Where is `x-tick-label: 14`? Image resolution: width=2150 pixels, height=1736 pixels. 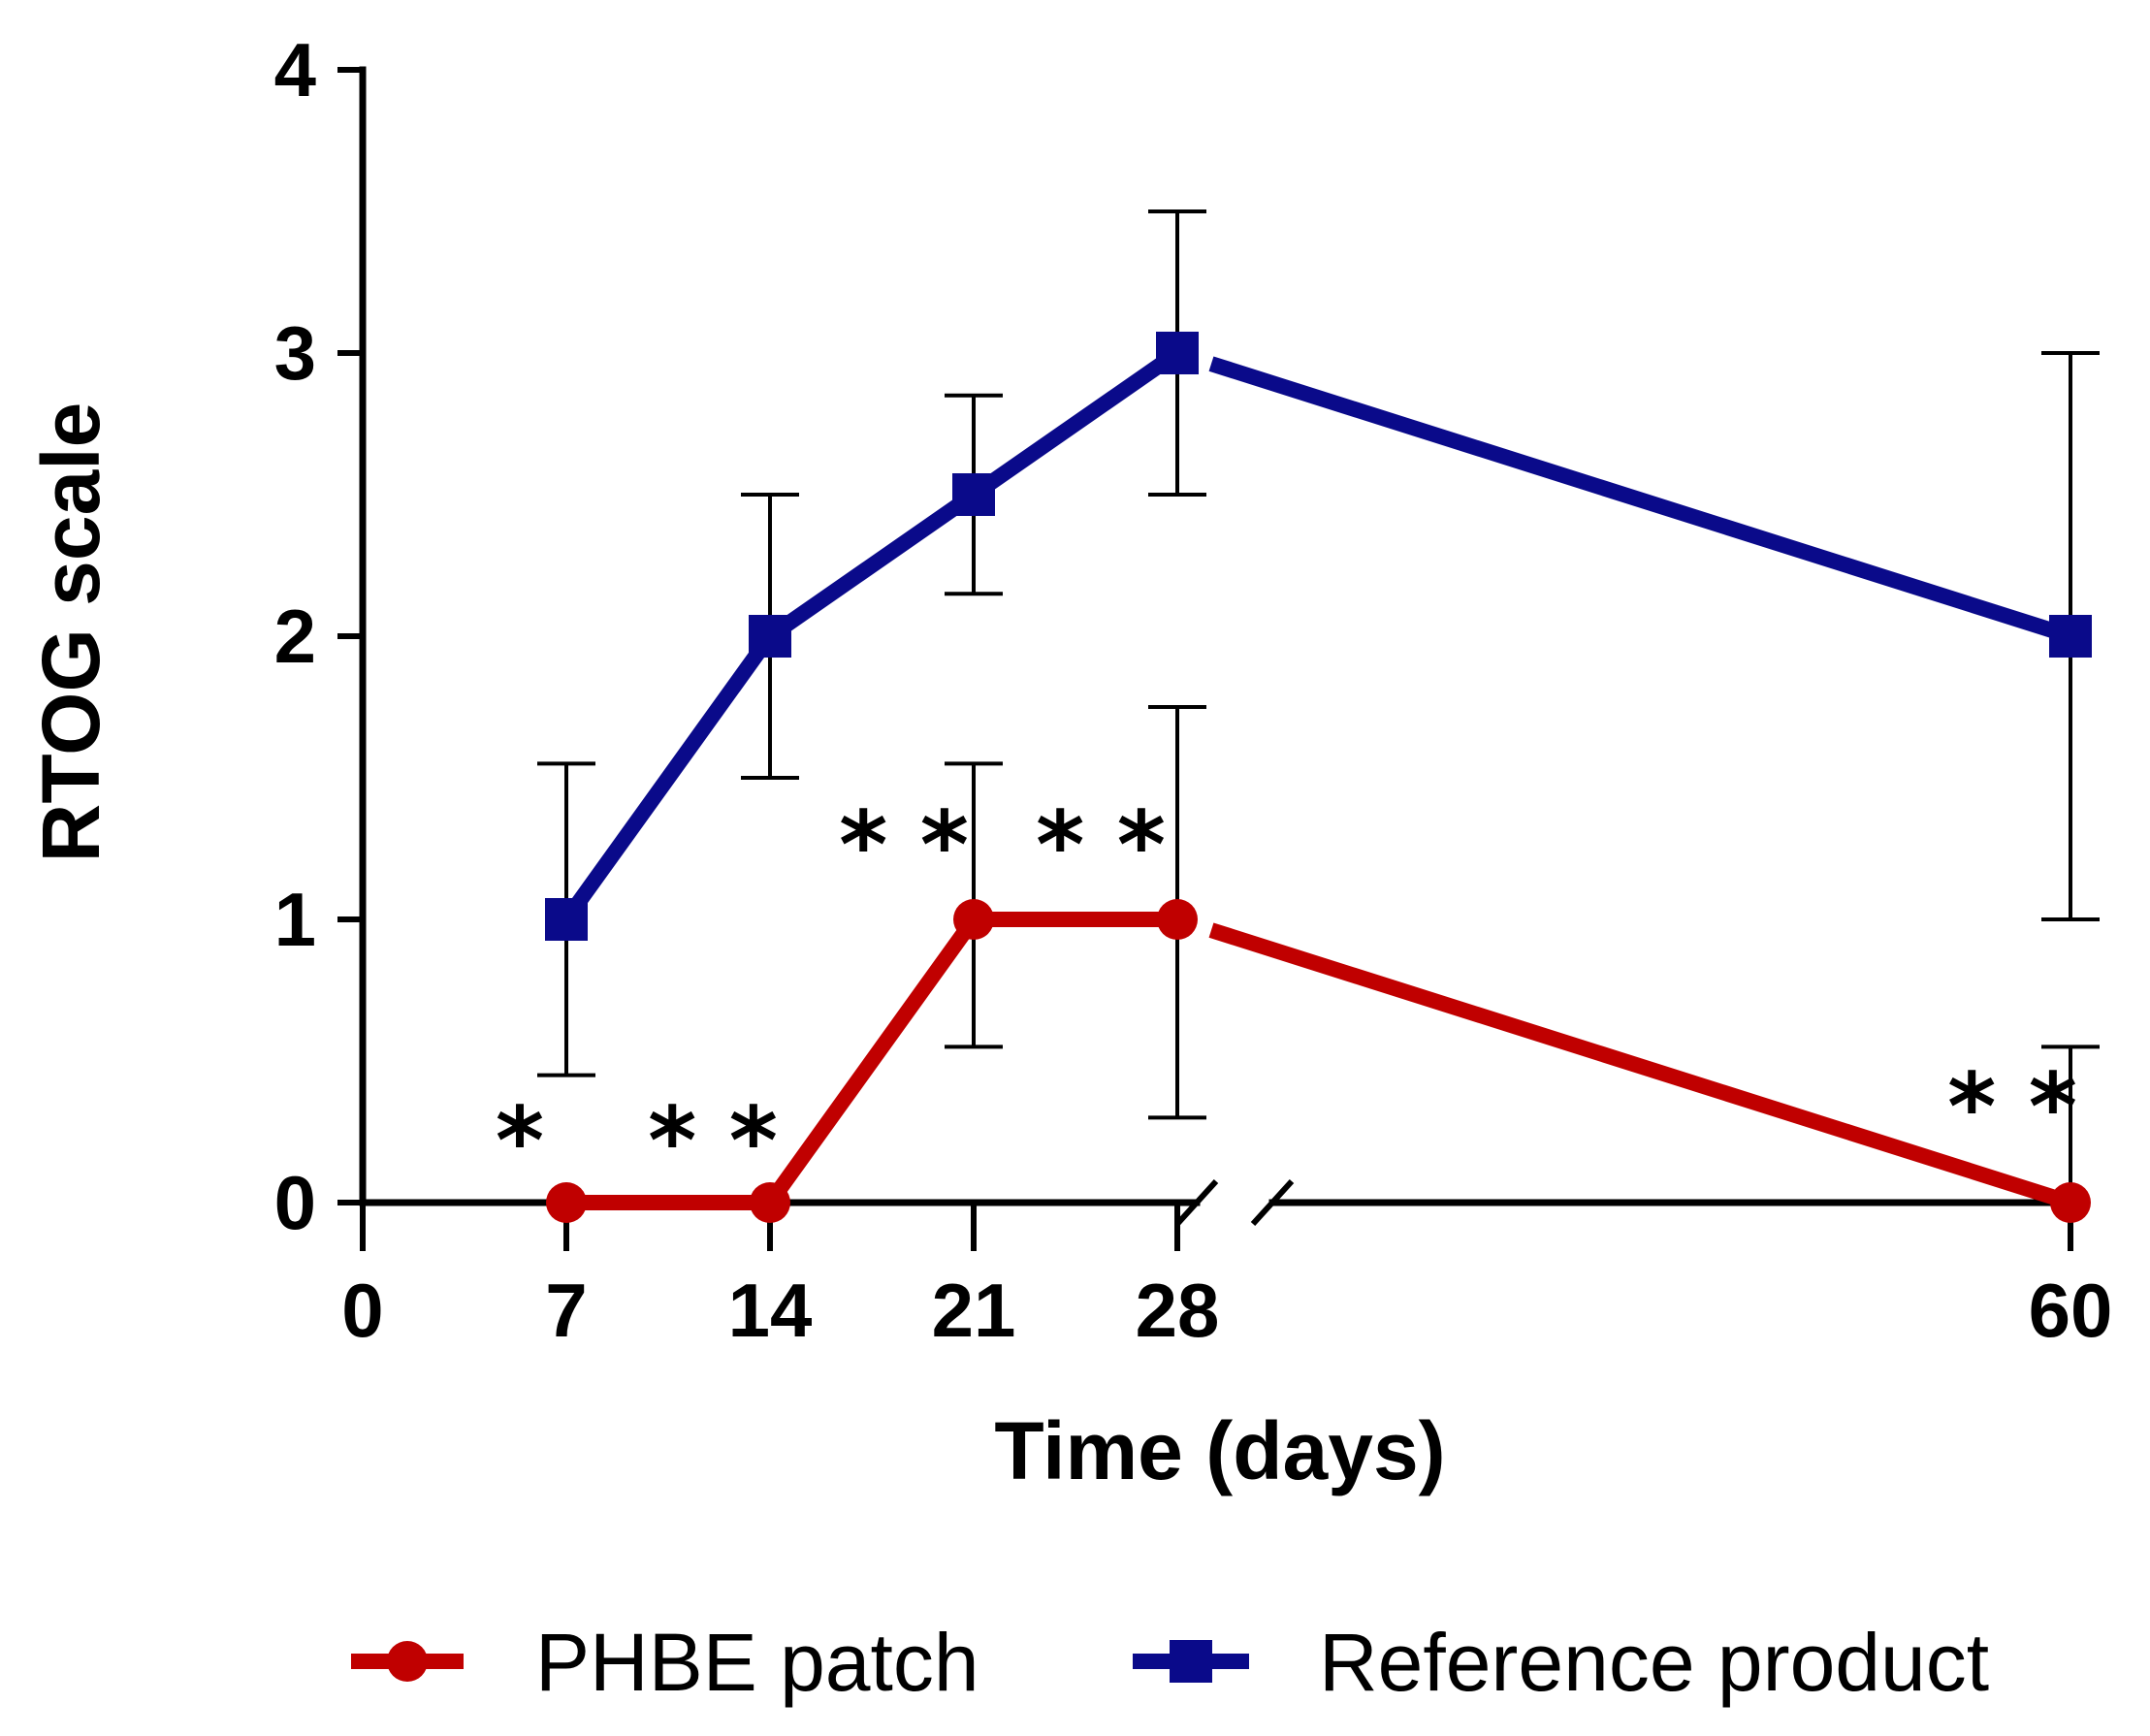
x-tick-label: 14 is located at coordinates (770, 1310).